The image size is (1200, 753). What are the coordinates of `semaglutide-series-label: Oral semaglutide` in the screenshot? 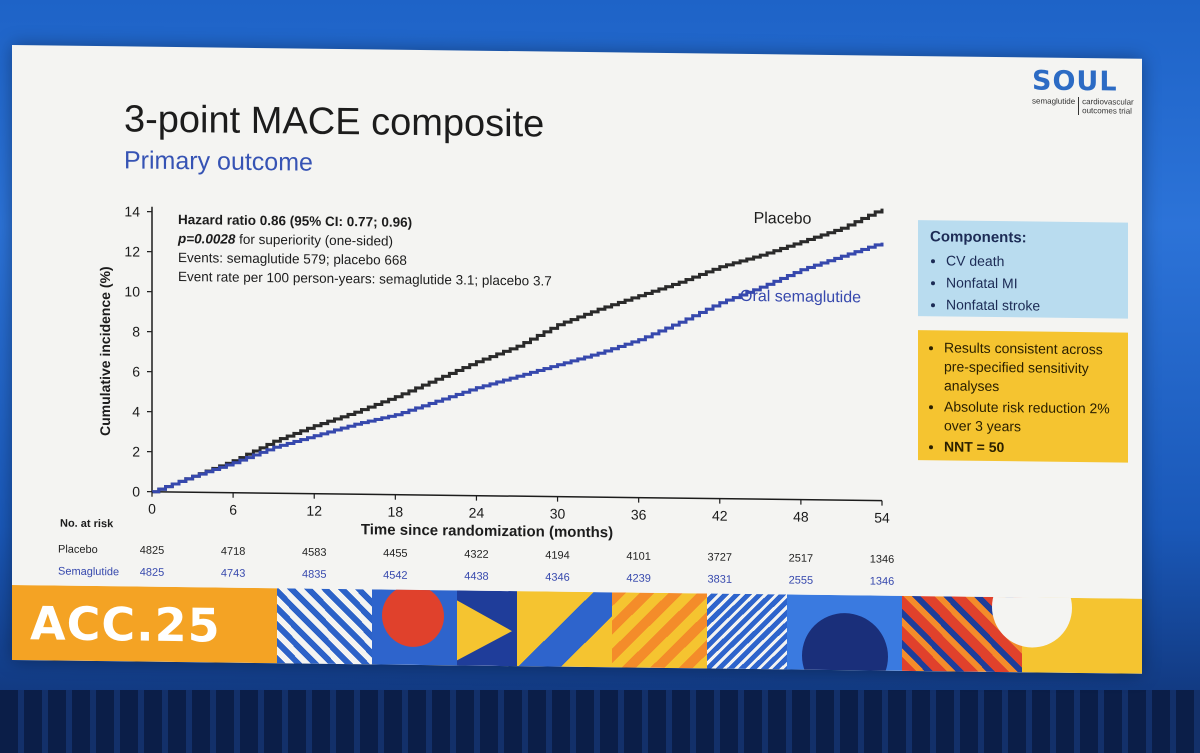 It's located at (800, 297).